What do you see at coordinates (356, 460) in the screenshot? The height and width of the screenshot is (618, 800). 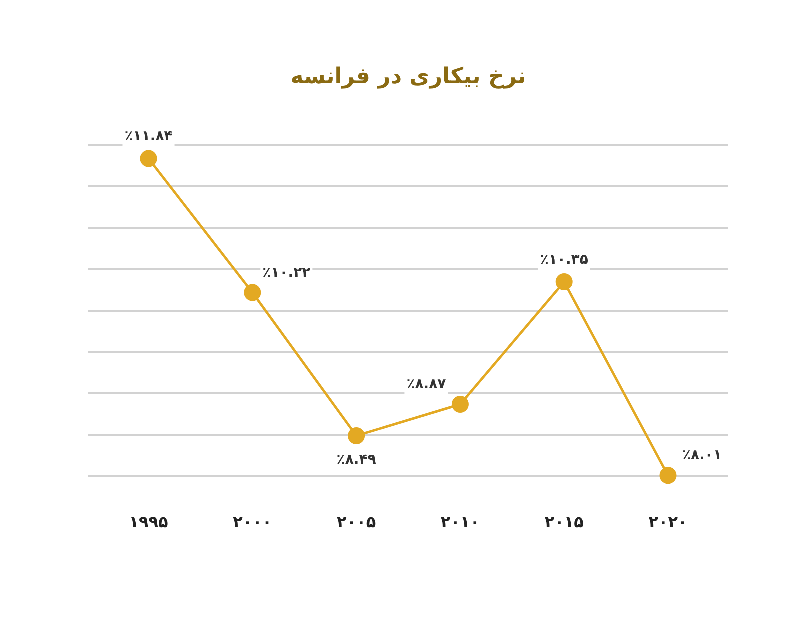 I see `data-label: ٪۸.۴۹` at bounding box center [356, 460].